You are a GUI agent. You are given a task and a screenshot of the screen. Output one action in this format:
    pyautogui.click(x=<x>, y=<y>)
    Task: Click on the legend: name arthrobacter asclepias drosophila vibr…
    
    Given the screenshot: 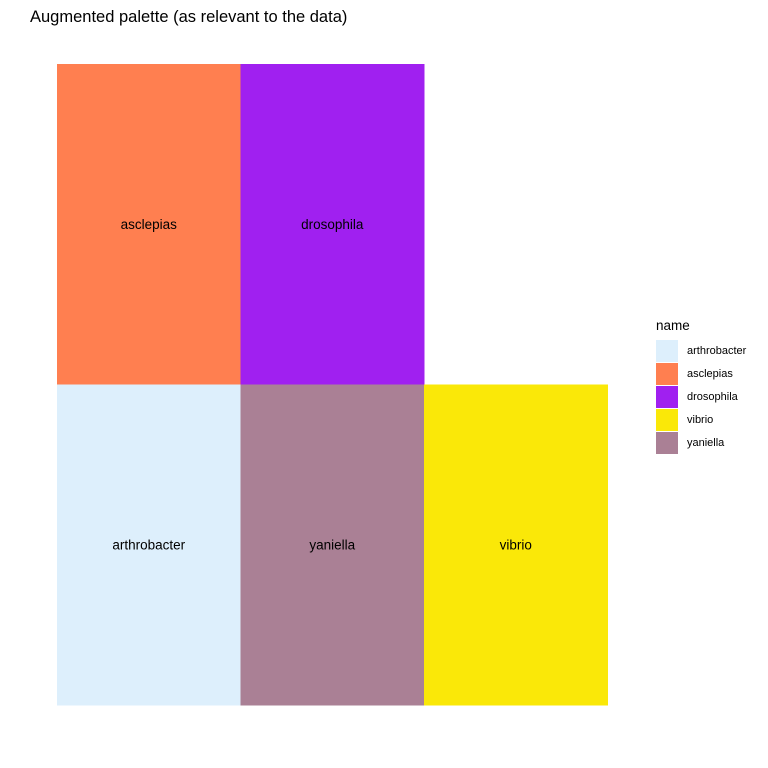 What is the action you would take?
    pyautogui.click(x=708, y=386)
    